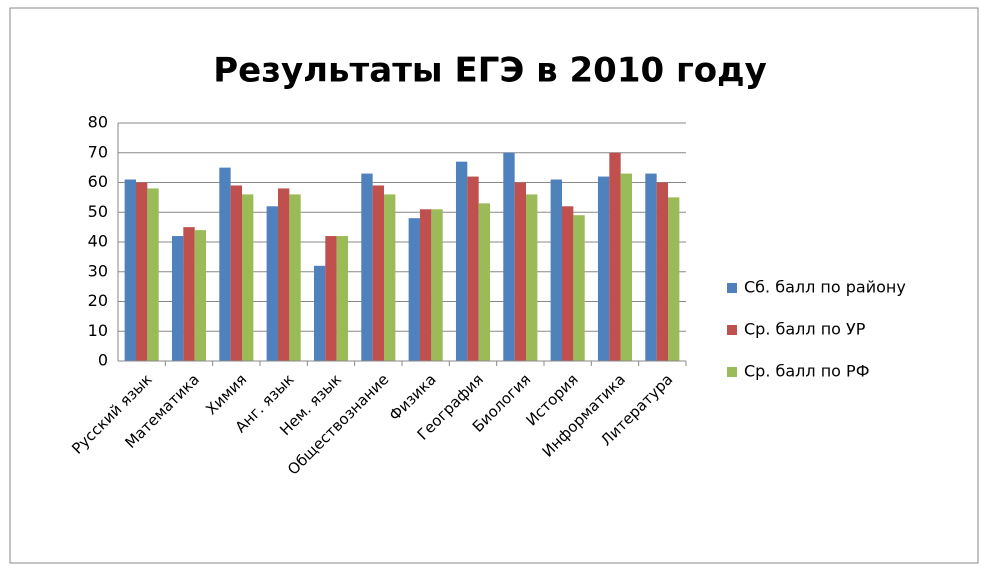 Image resolution: width=981 pixels, height=566 pixels. Describe the element at coordinates (98, 330) in the screenshot. I see `y-tick-label: 10` at that location.